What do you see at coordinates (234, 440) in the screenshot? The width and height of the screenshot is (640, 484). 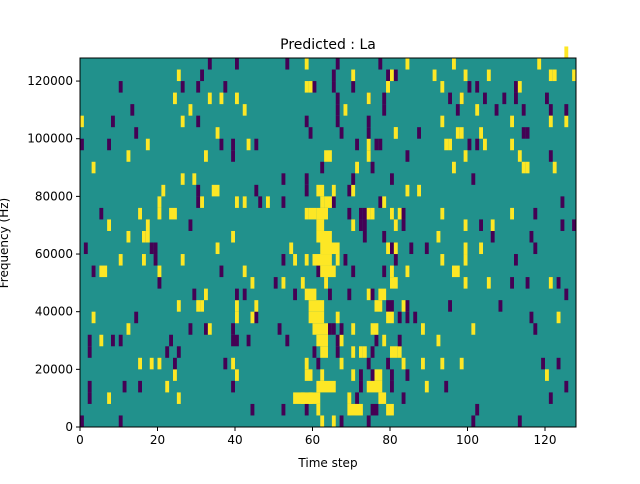 I see `x-tick-label: 40` at bounding box center [234, 440].